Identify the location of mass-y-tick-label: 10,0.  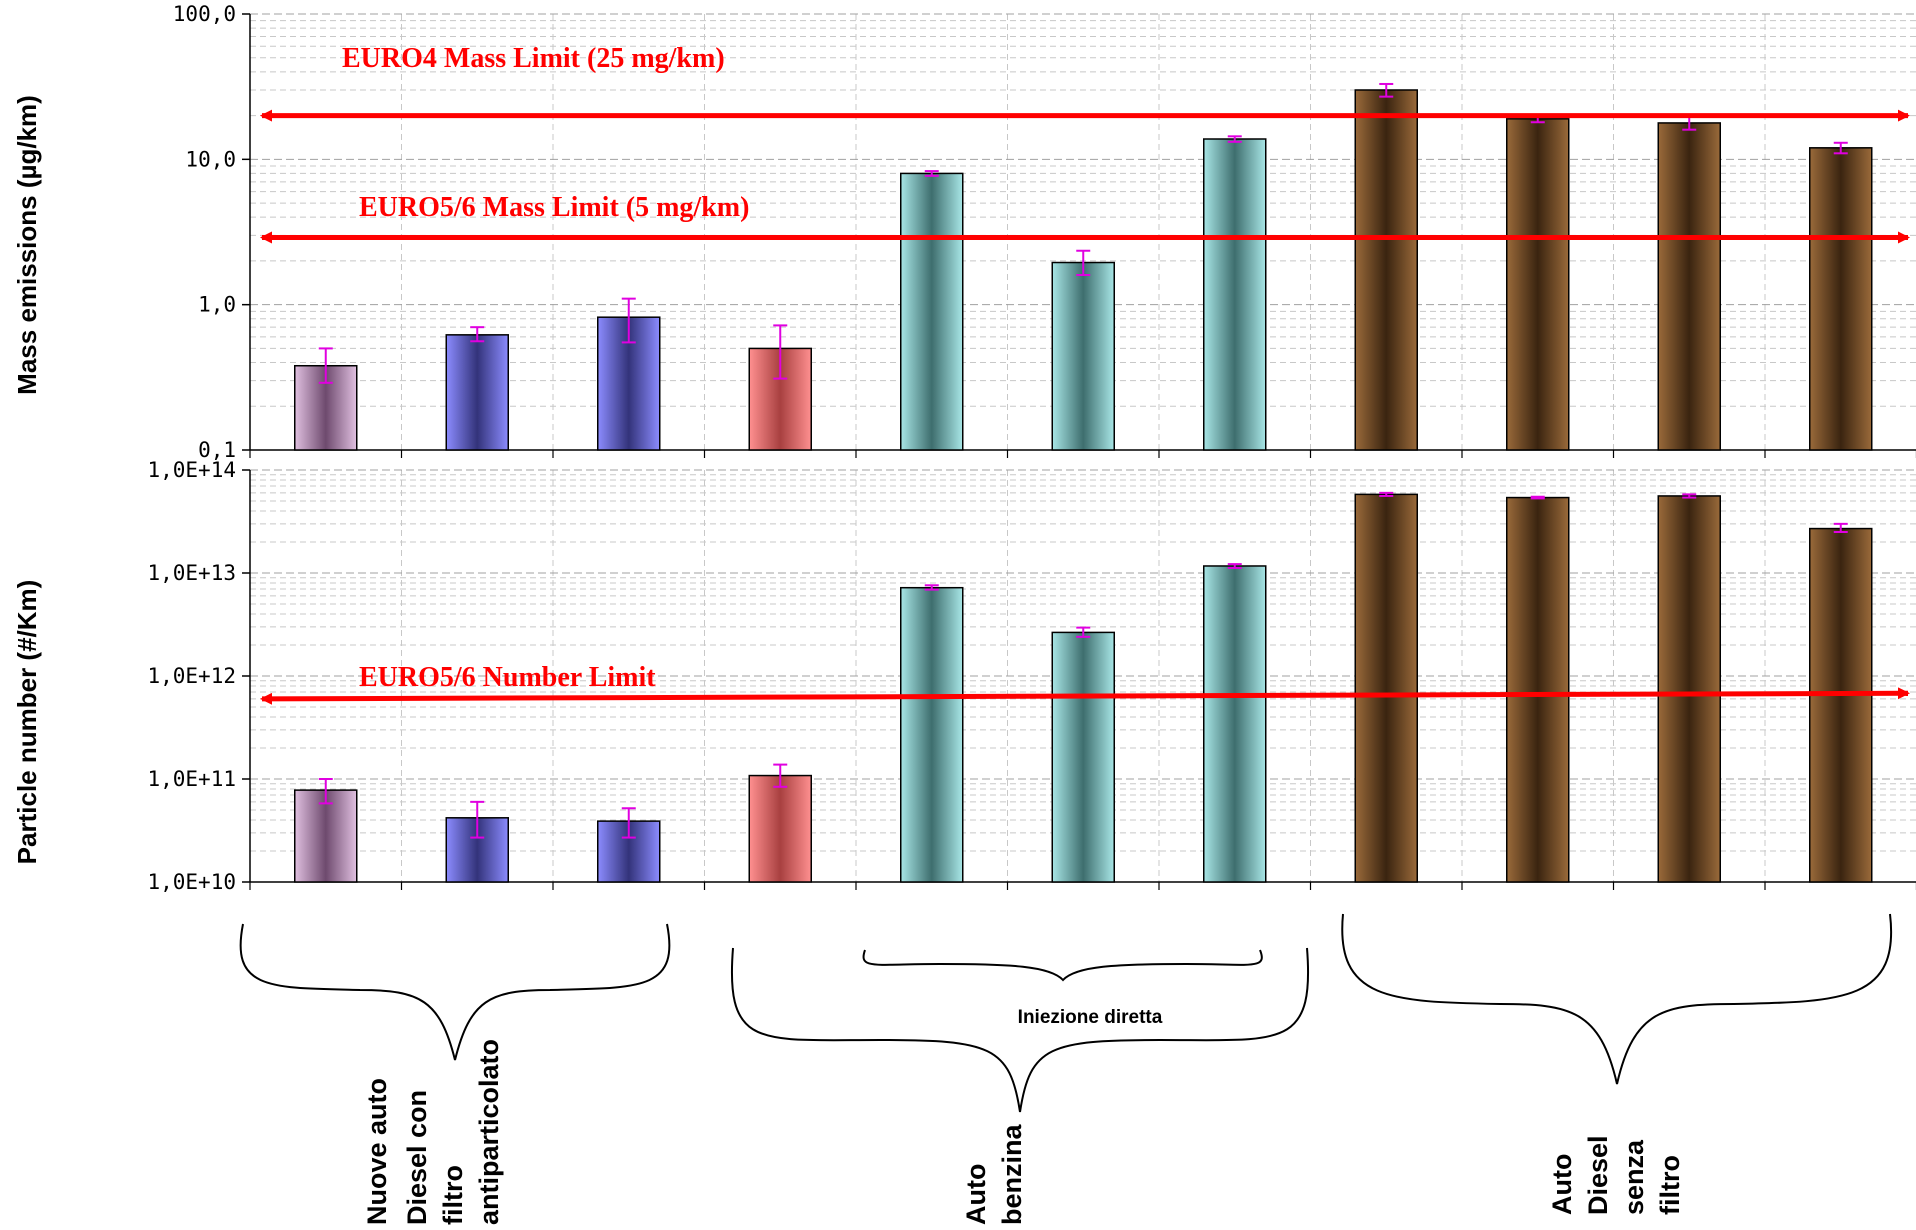
(210, 159).